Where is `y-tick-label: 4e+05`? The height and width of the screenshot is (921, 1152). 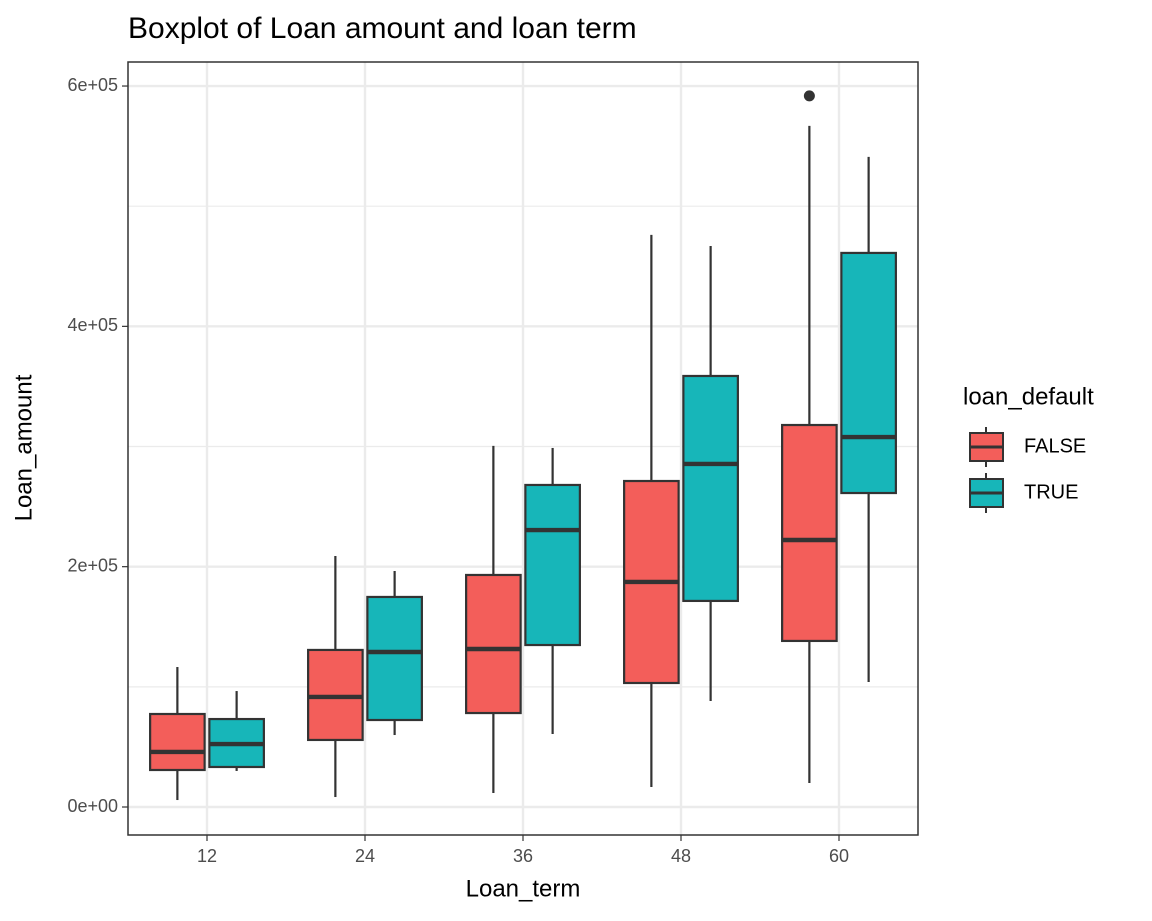
y-tick-label: 4e+05 is located at coordinates (92, 325).